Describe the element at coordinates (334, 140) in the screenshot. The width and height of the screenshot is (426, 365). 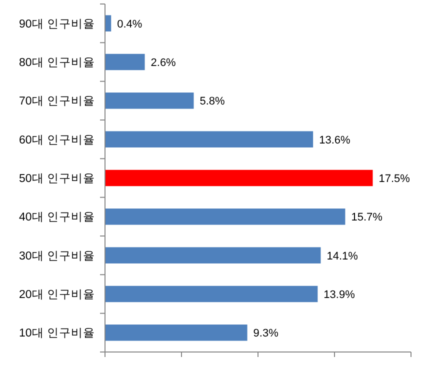
I see `data-label: 13.6%` at that location.